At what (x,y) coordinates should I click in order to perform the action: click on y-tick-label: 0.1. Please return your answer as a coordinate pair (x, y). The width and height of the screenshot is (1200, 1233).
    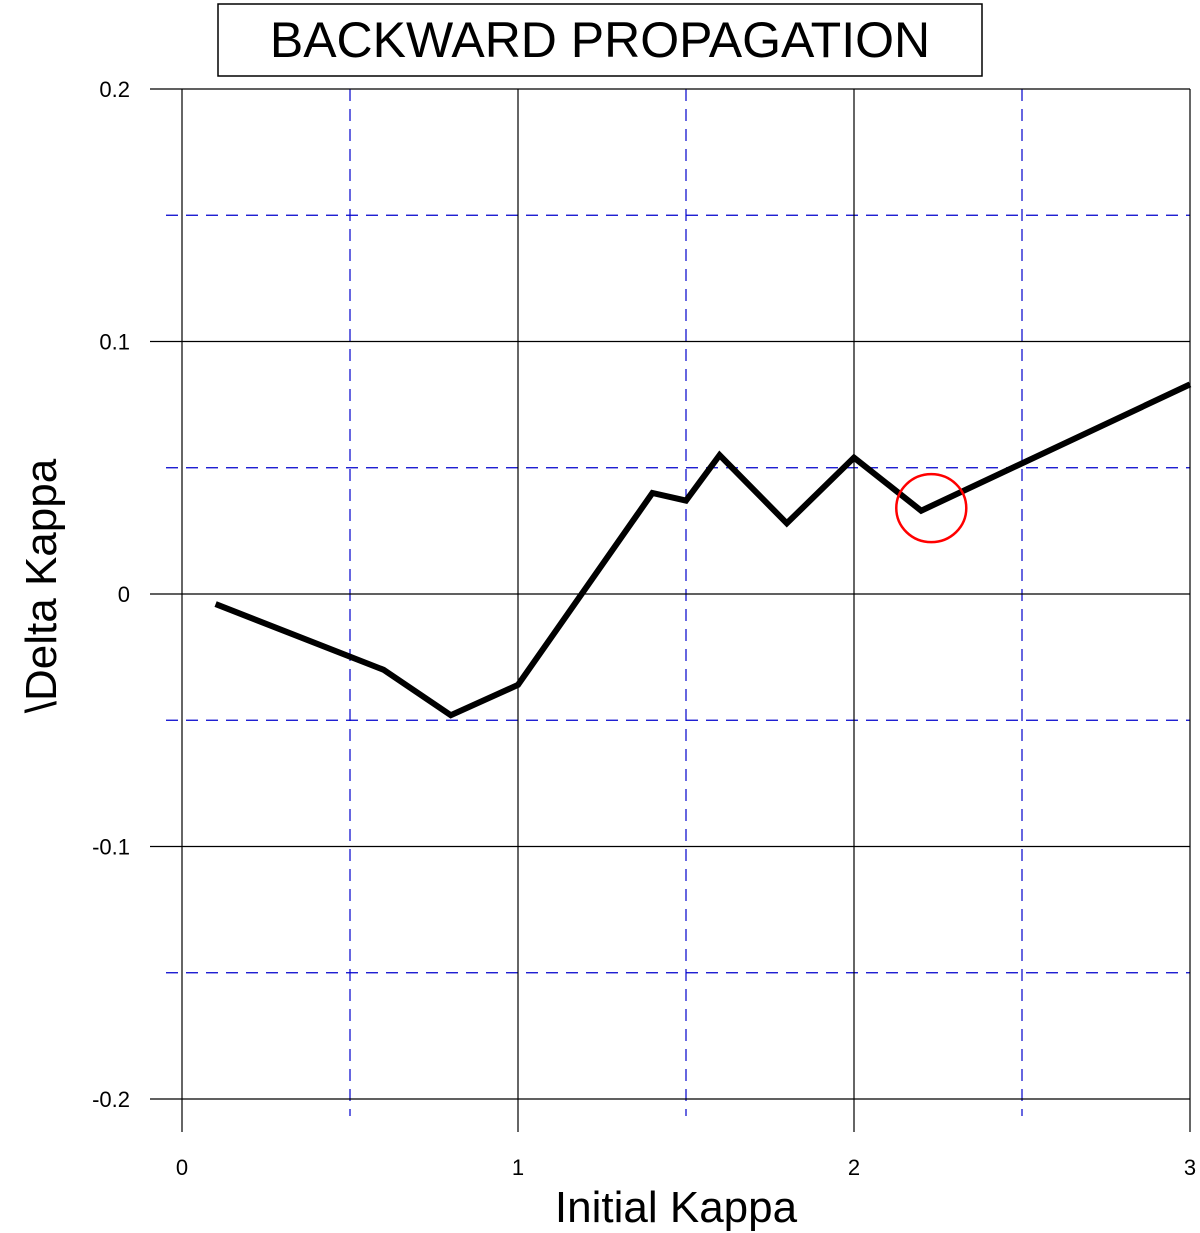
    Looking at the image, I should click on (114, 342).